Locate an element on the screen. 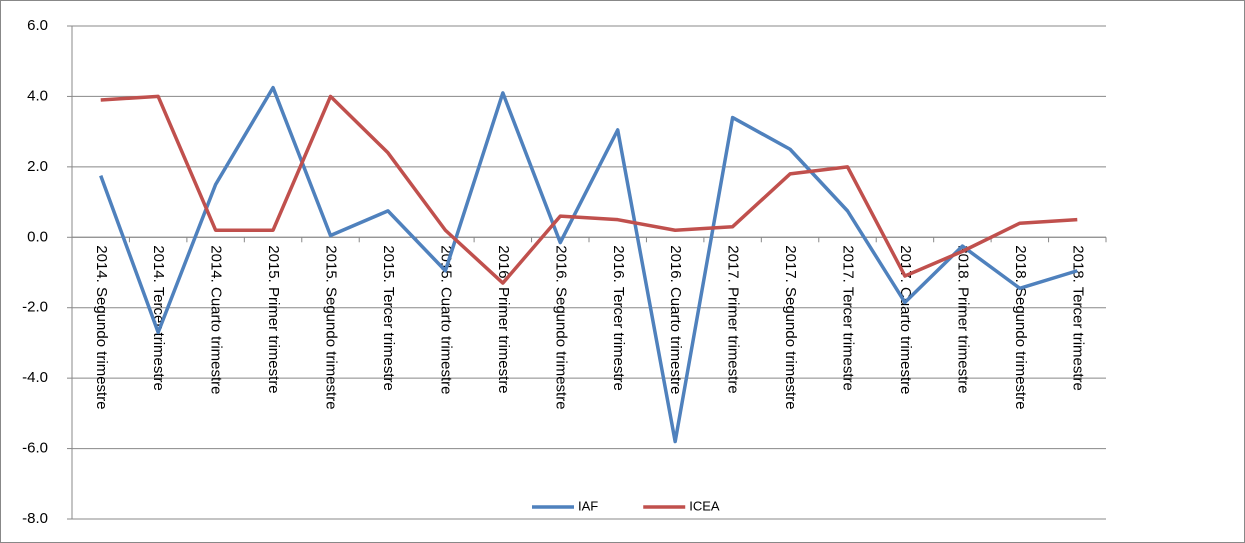 The height and width of the screenshot is (543, 1245). y-tick-label: 2.0 is located at coordinates (37, 166).